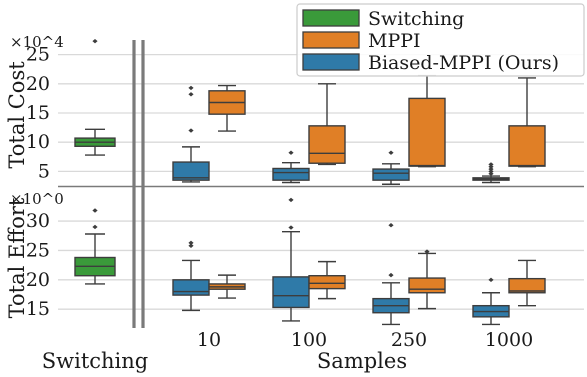 This screenshot has width=587, height=377. I want to click on x-tick-label: 100, so click(309, 340).